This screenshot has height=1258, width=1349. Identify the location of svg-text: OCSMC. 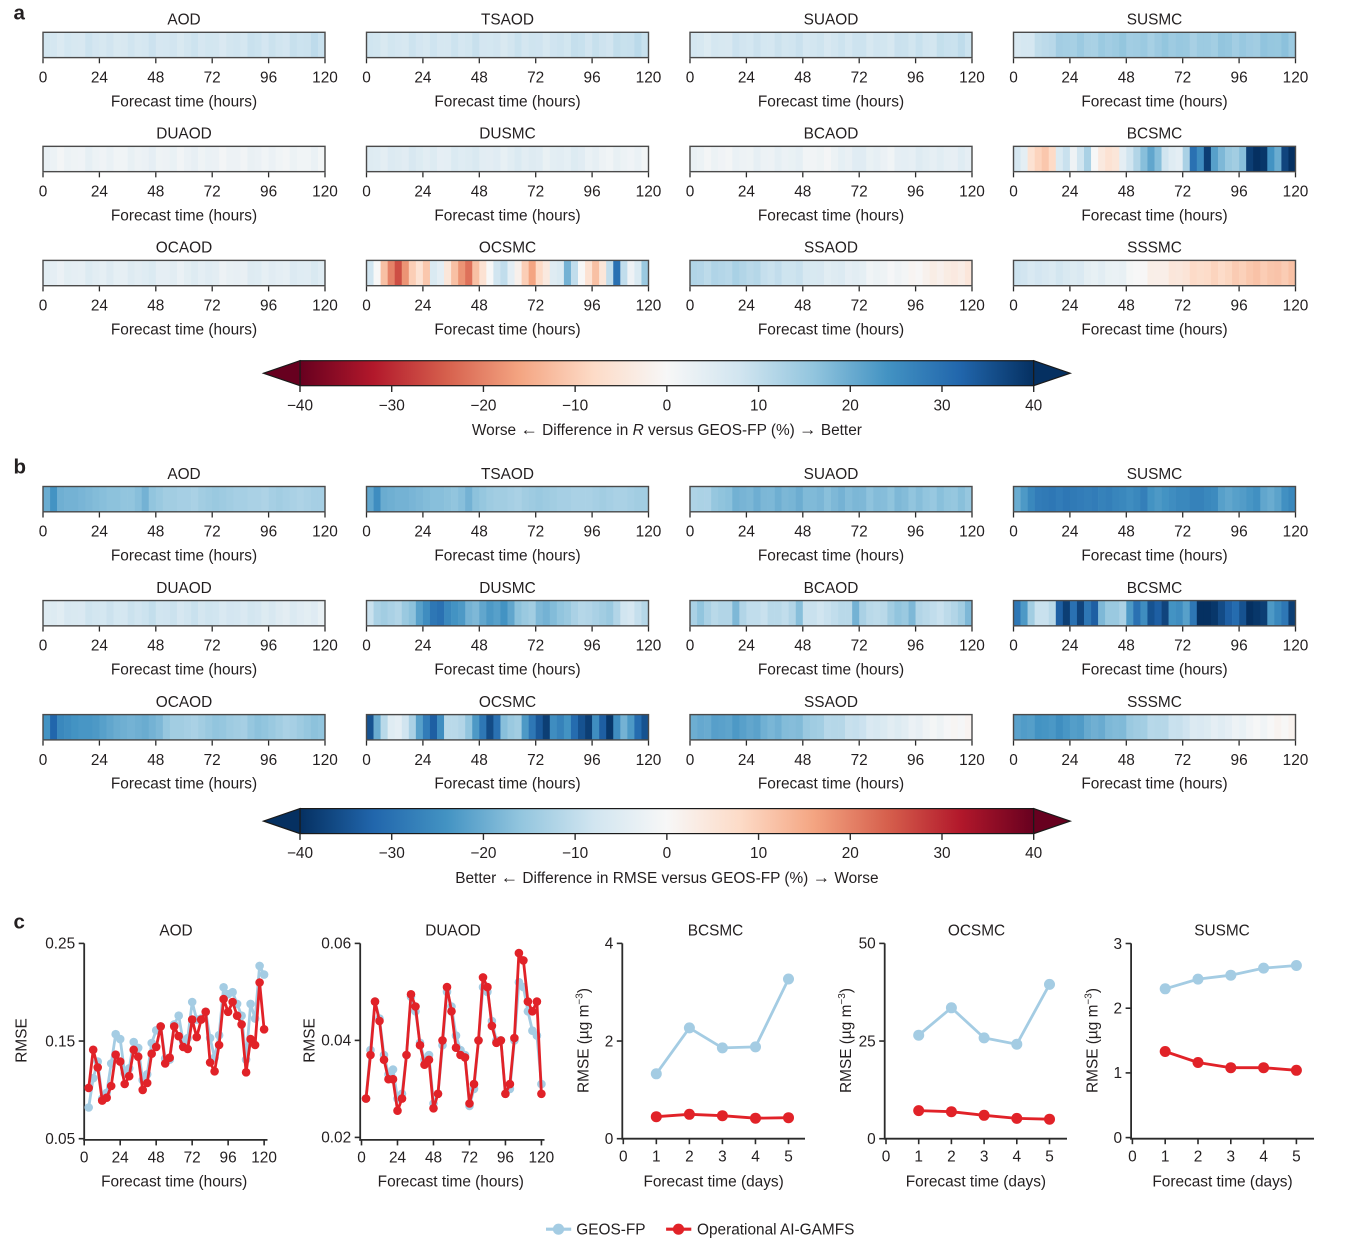
(976, 931).